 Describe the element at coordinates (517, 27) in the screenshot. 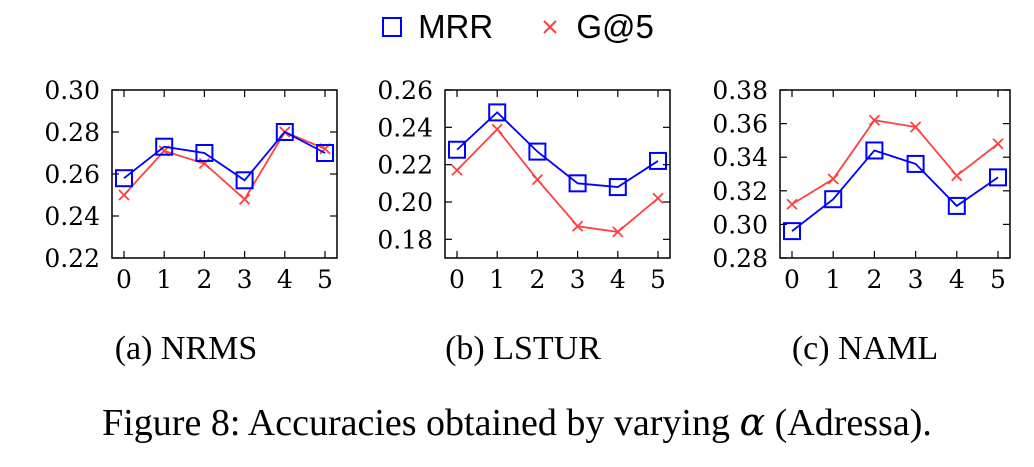

I see `legend: MRR G@5` at that location.